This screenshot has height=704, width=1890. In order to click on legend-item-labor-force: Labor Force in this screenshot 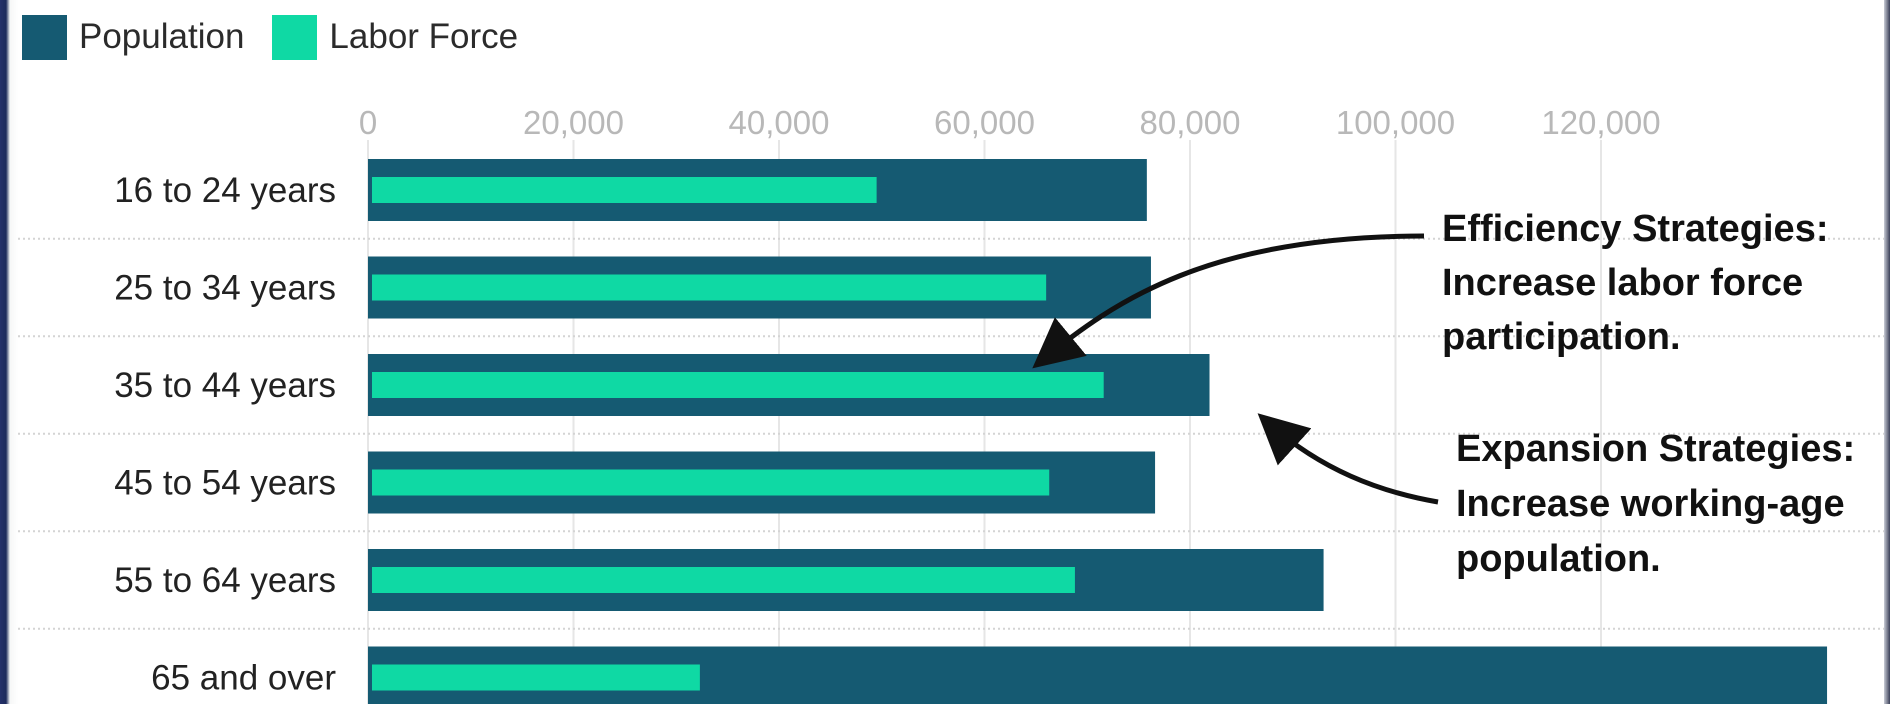, I will do `click(395, 37)`.